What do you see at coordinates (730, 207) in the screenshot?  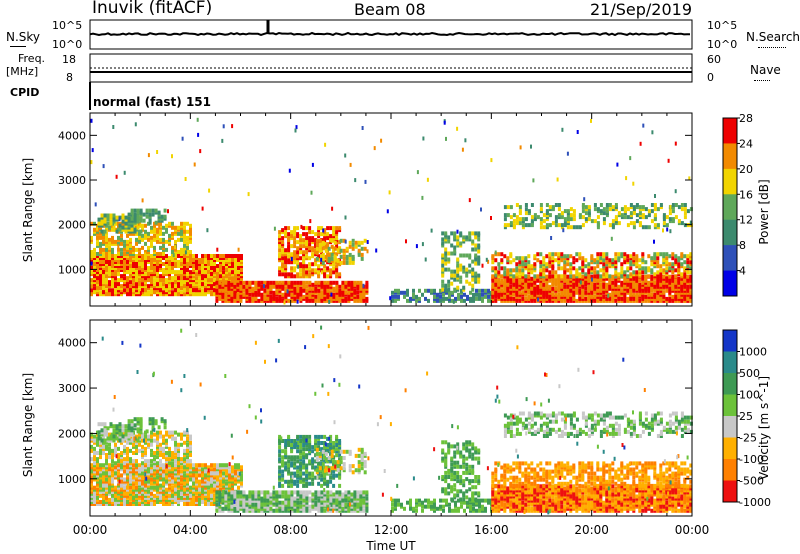 I see `power-colorbar-segment` at bounding box center [730, 207].